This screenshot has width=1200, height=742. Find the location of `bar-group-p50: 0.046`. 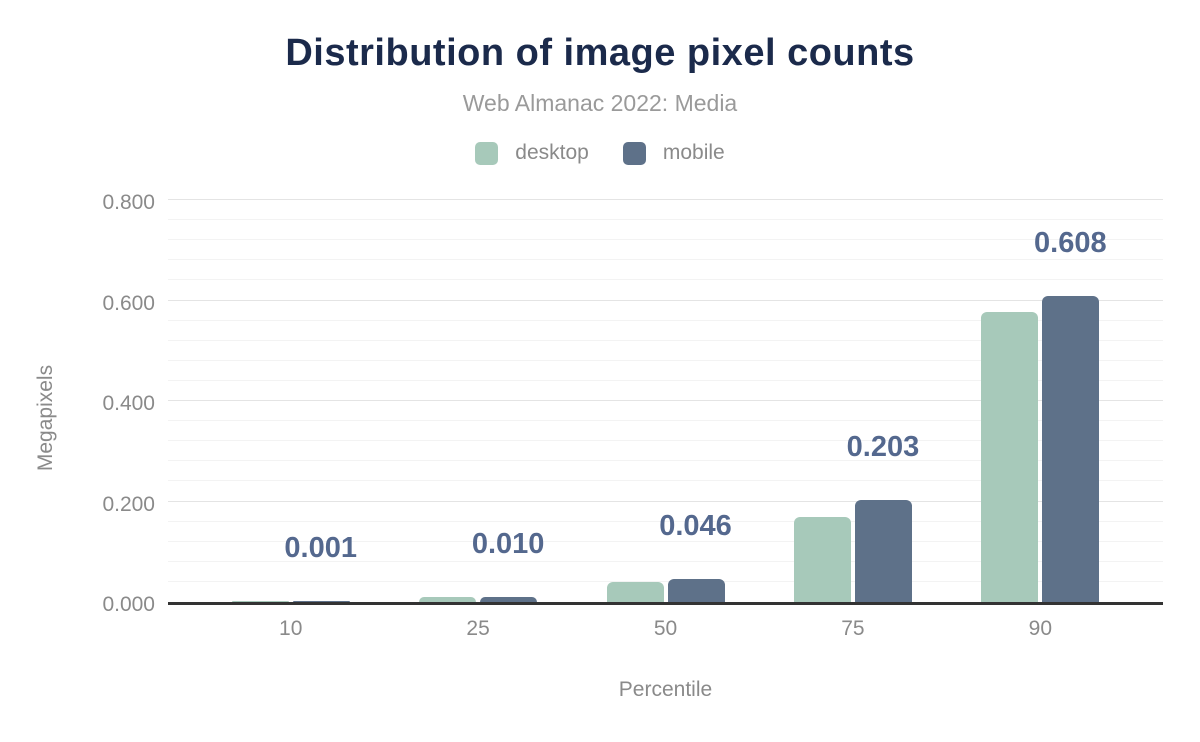

bar-group-p50: 0.046 is located at coordinates (665, 402).